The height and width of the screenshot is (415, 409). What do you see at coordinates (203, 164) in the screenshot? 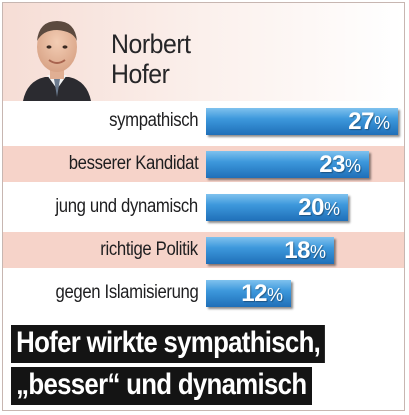
I see `bar-row: besserer Kandidat 23%` at bounding box center [203, 164].